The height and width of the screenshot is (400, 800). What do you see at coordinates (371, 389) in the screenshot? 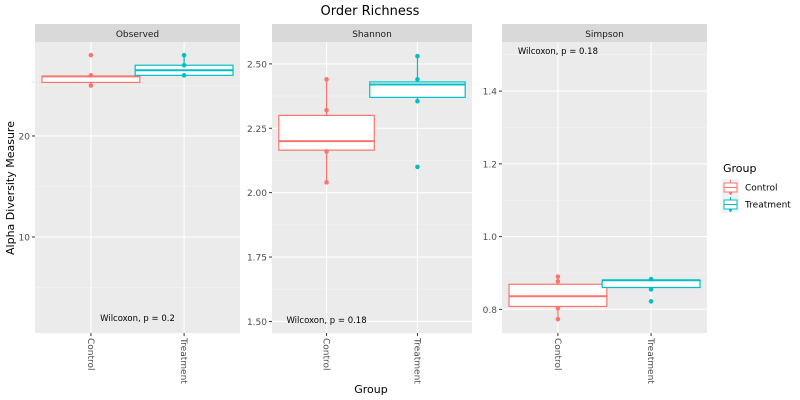
I see `x-axis-label: Group` at bounding box center [371, 389].